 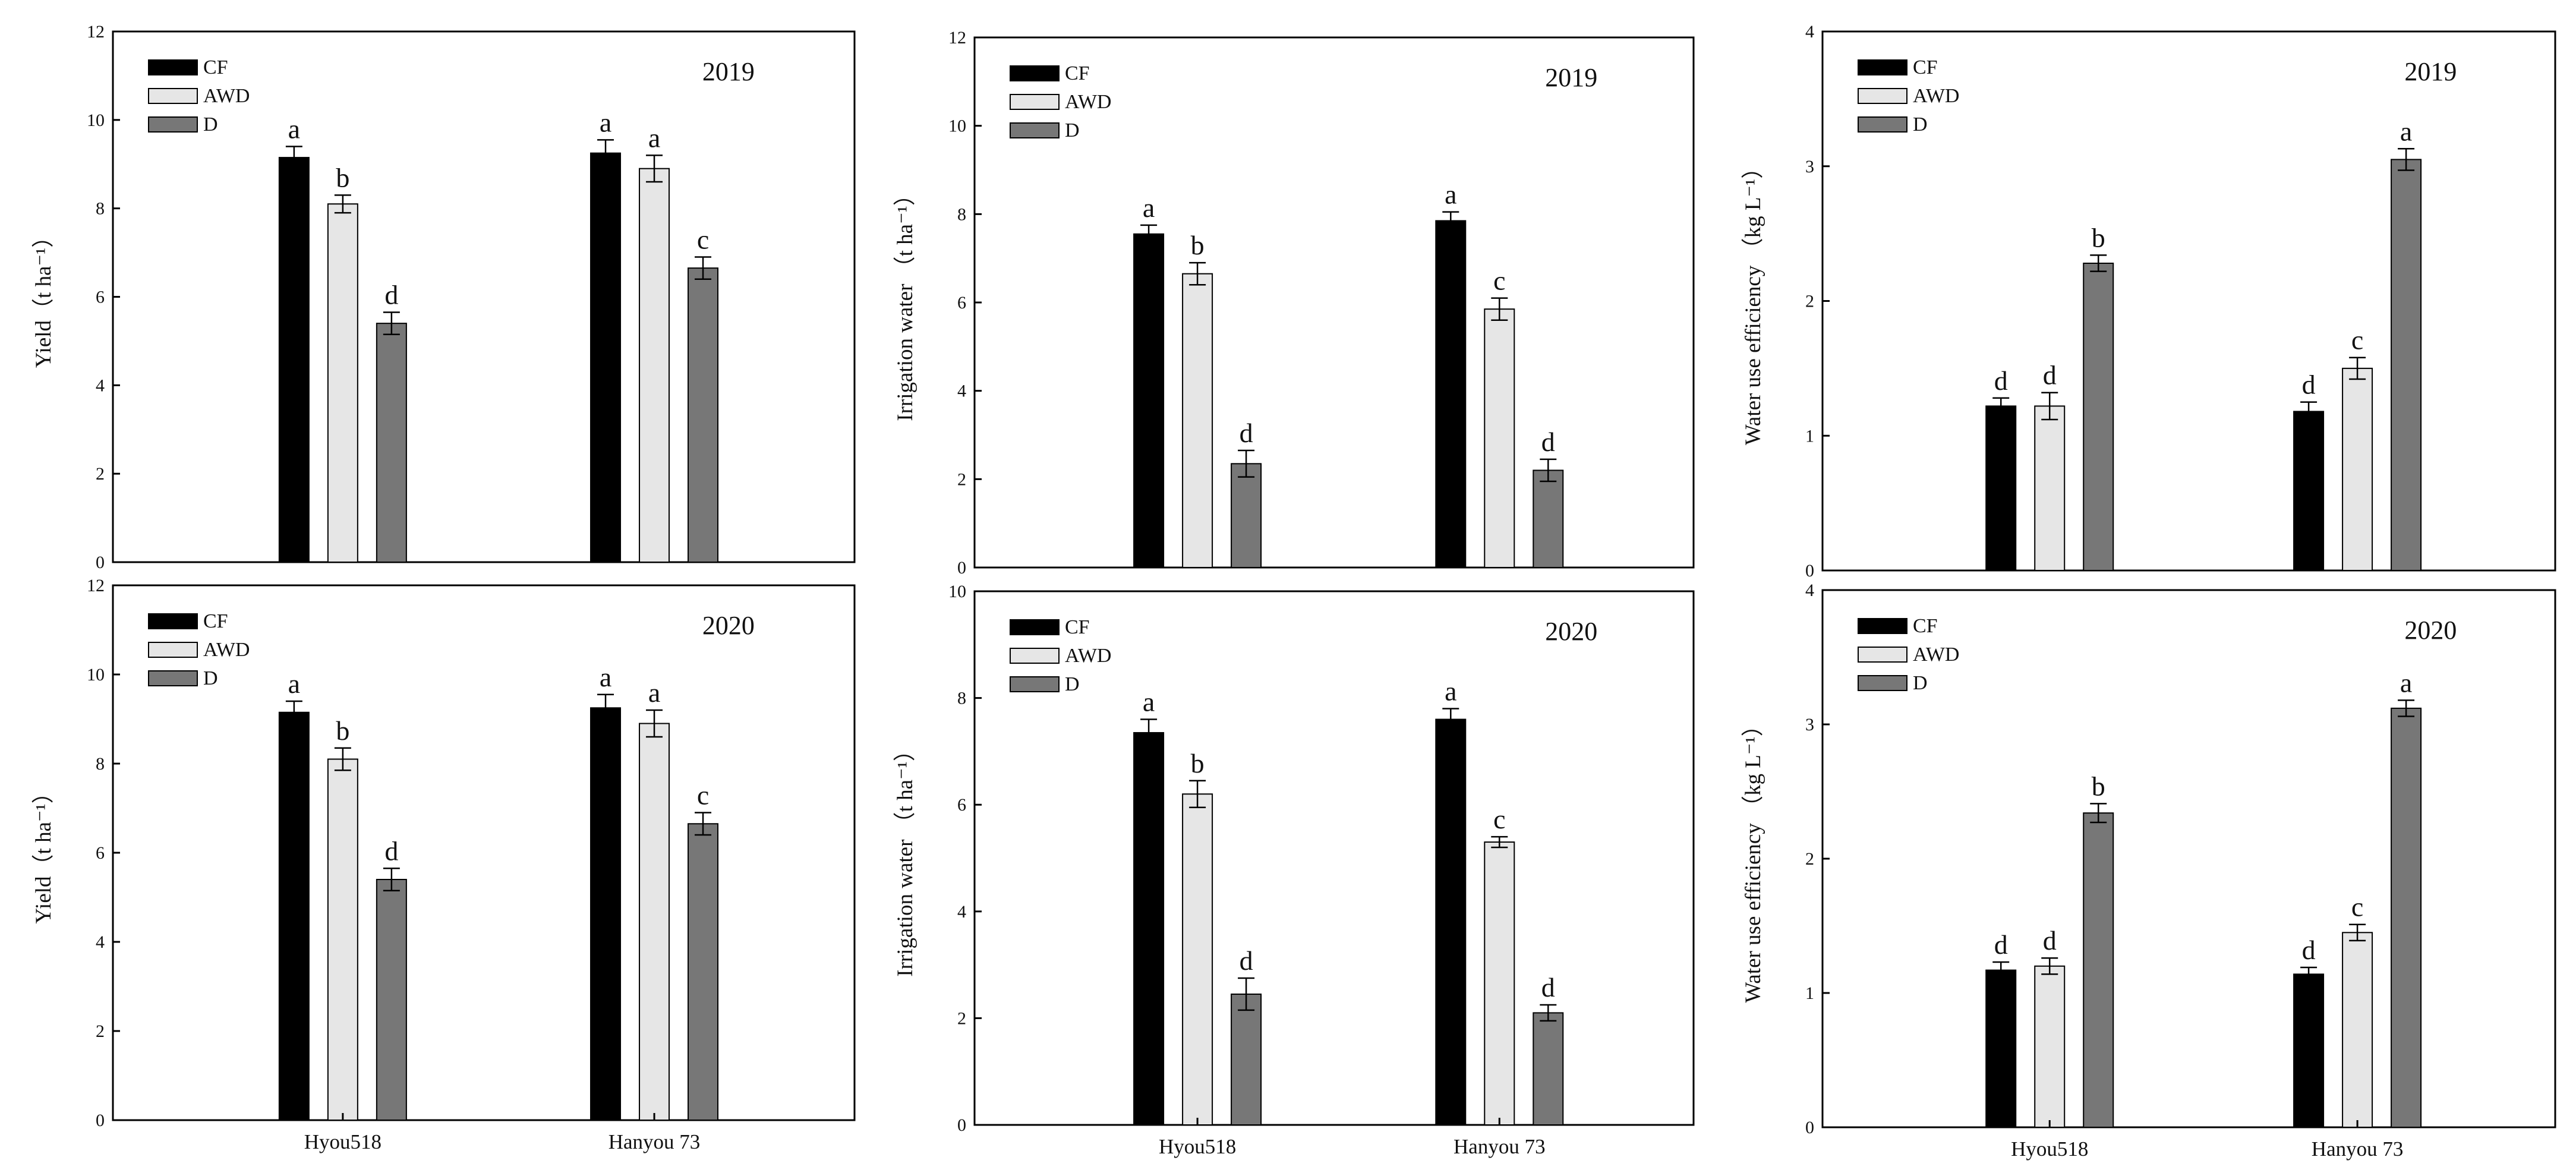 I want to click on x-category-label: Hanyou 73, so click(x=2358, y=1149).